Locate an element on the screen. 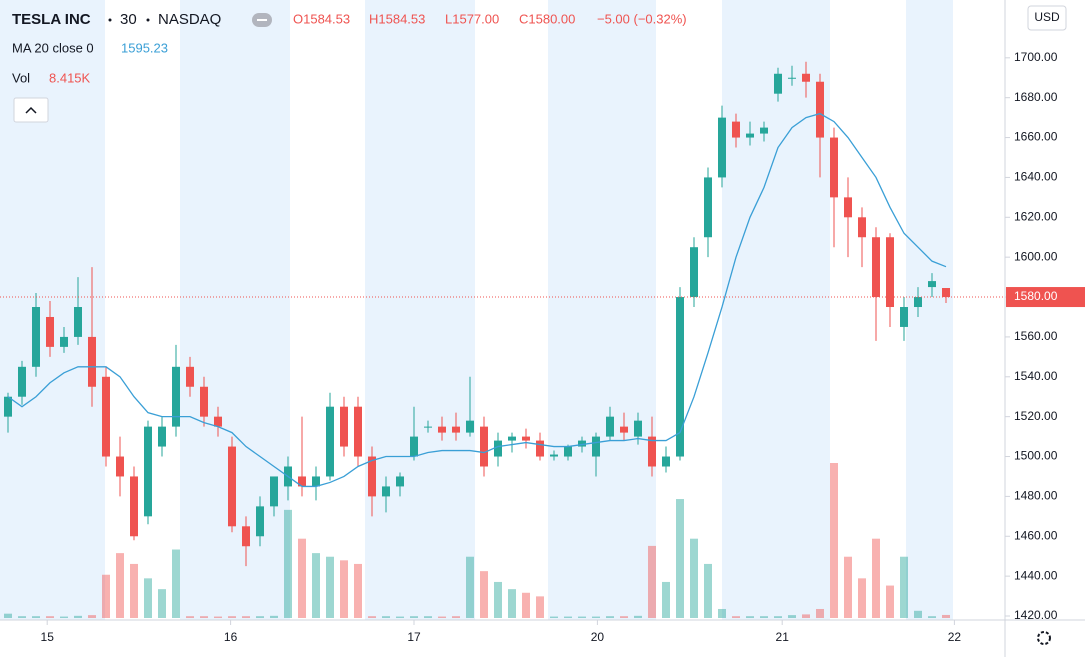 The width and height of the screenshot is (1085, 657). y-tick-label: 1520.00 is located at coordinates (1036, 416).